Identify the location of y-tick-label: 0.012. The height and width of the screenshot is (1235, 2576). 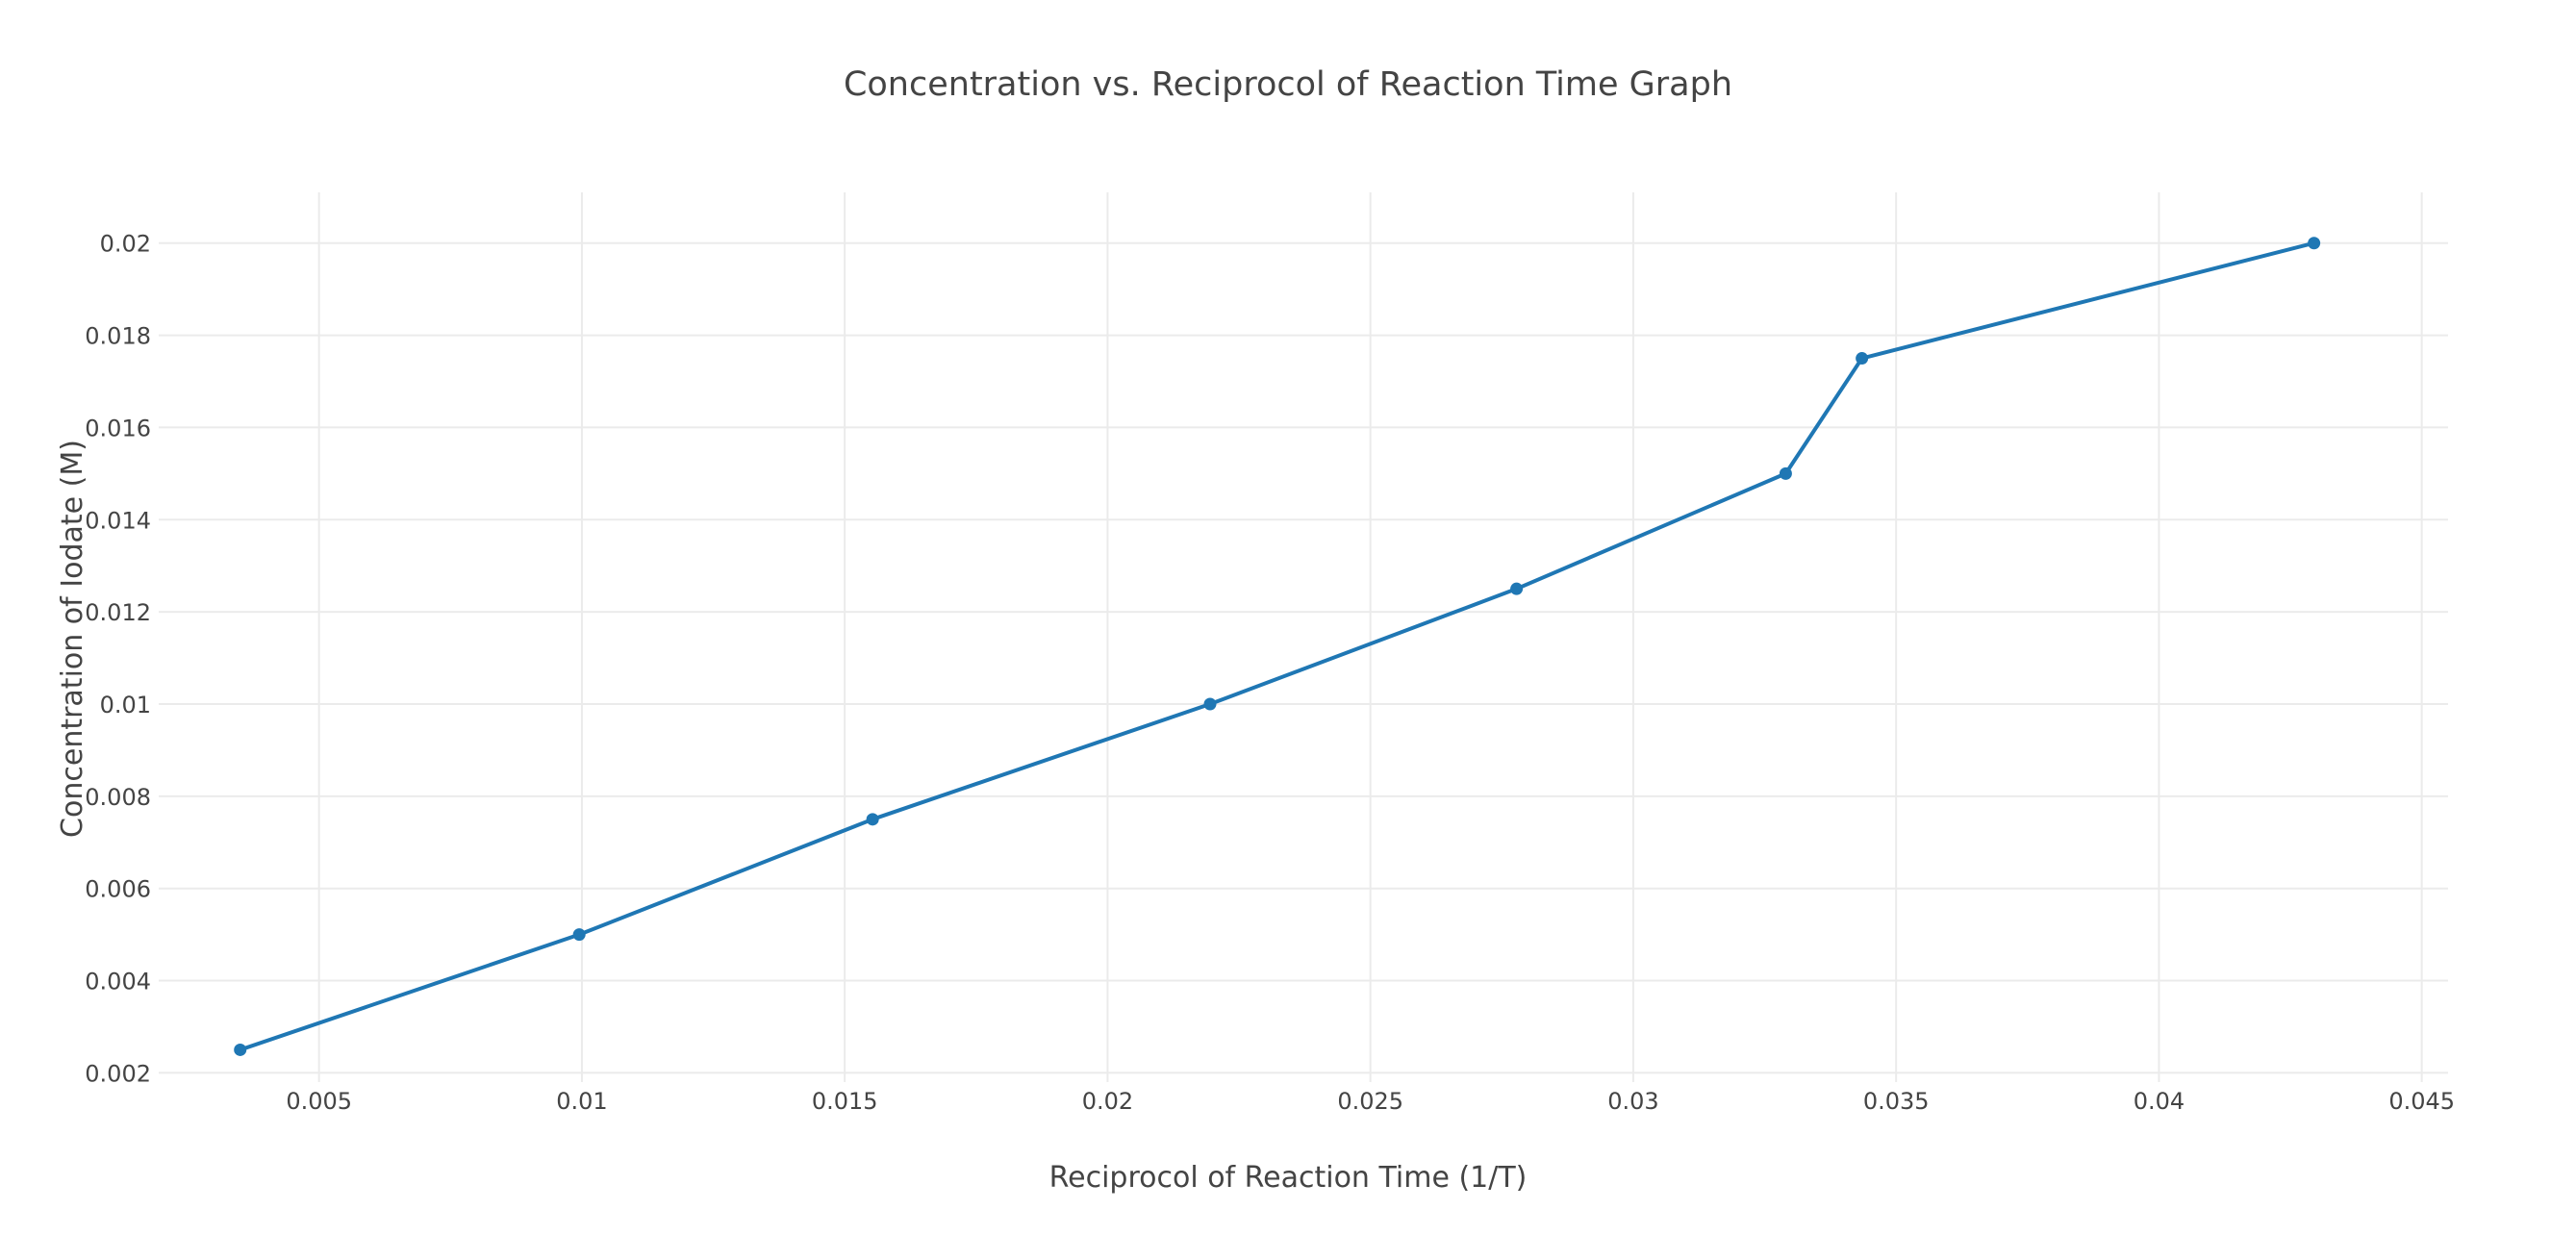
(118, 612).